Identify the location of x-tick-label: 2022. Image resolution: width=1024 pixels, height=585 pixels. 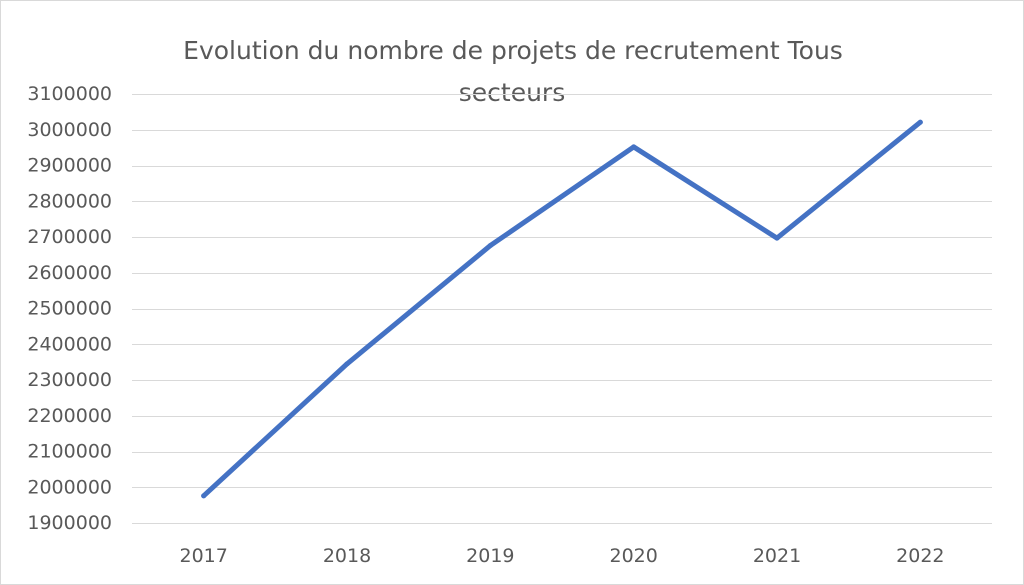
(920, 556).